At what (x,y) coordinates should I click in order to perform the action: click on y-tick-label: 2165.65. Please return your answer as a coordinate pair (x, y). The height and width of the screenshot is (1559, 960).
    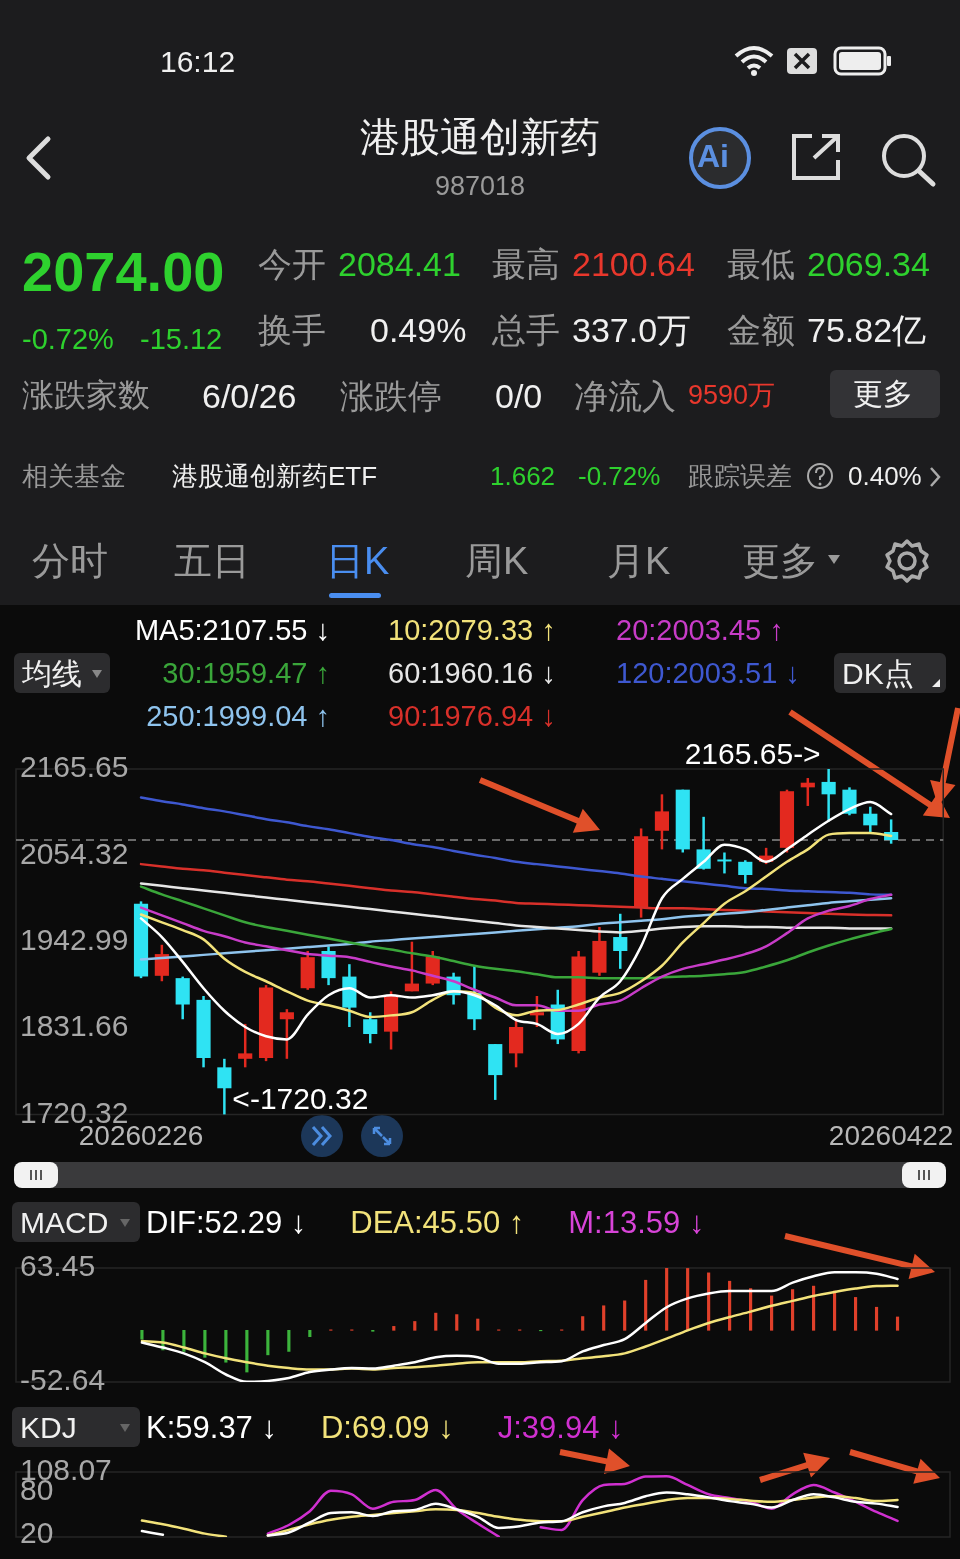
    Looking at the image, I should click on (74, 767).